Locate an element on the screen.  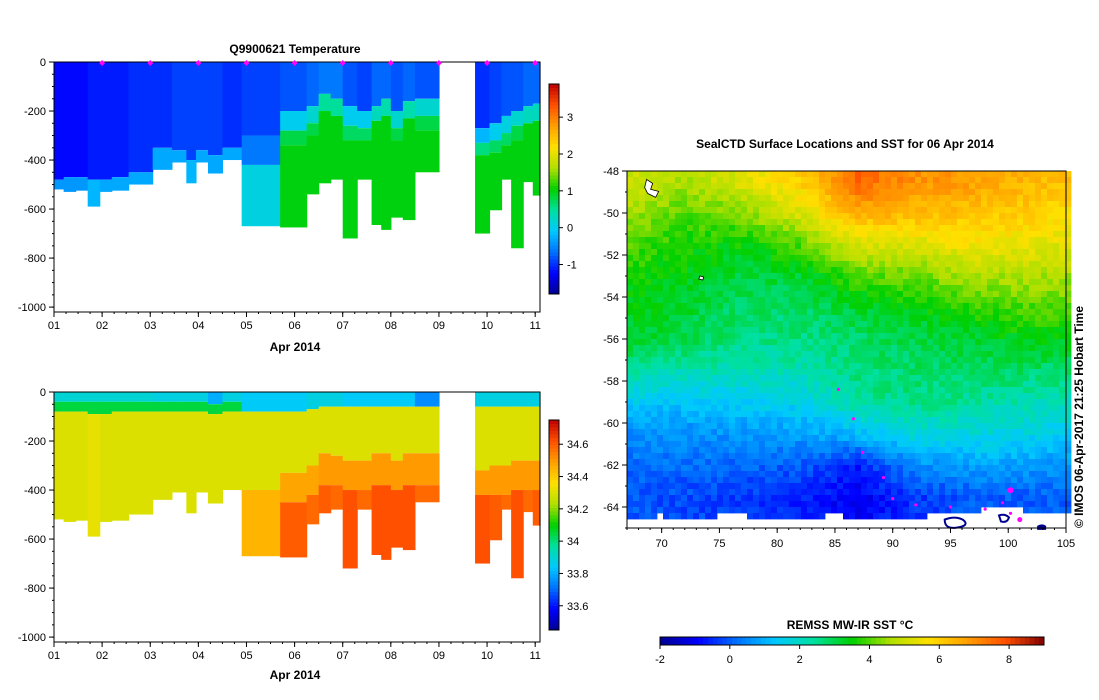
sal-profile-cell is located at coordinates (337, 470).